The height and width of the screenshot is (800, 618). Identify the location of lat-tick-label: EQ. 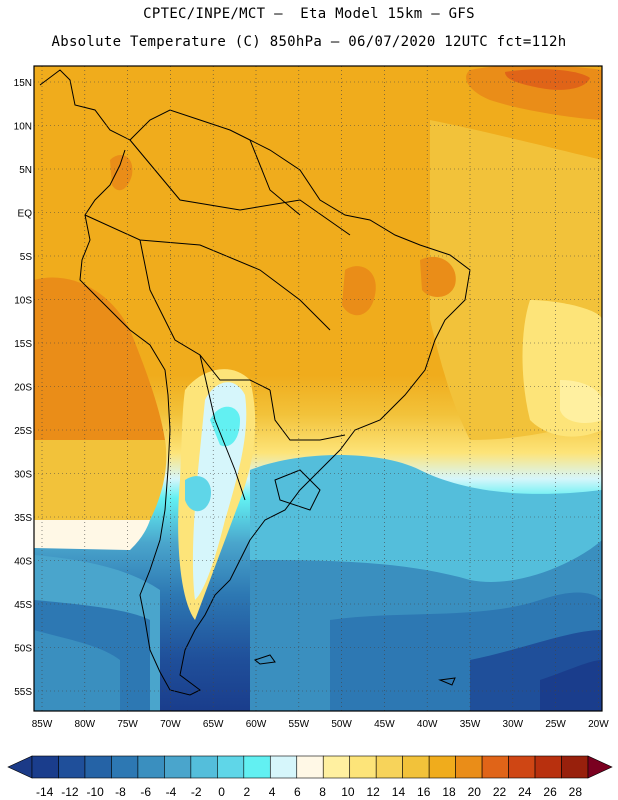
(25, 214).